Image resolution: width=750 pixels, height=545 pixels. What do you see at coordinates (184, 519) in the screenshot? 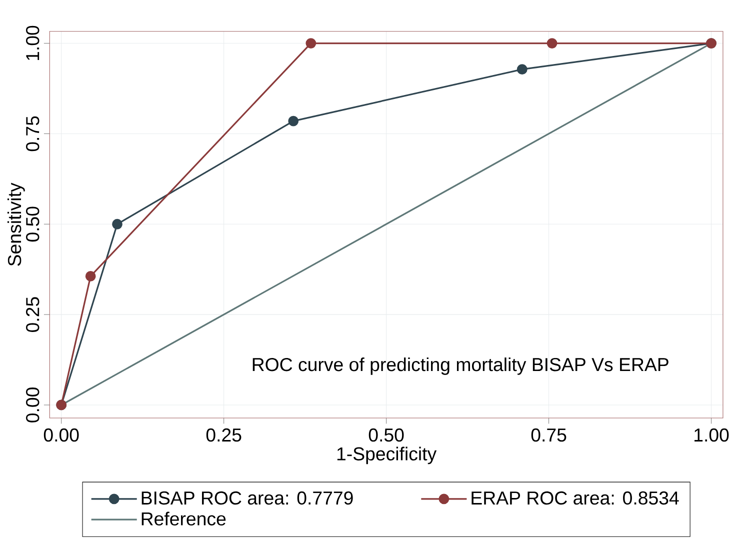
I see `legend-label: Reference` at bounding box center [184, 519].